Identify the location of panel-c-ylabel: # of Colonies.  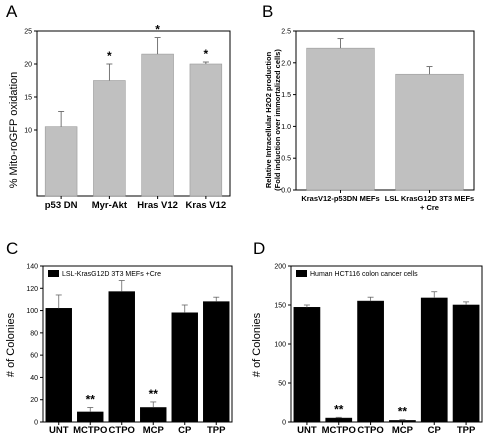
(11, 344).